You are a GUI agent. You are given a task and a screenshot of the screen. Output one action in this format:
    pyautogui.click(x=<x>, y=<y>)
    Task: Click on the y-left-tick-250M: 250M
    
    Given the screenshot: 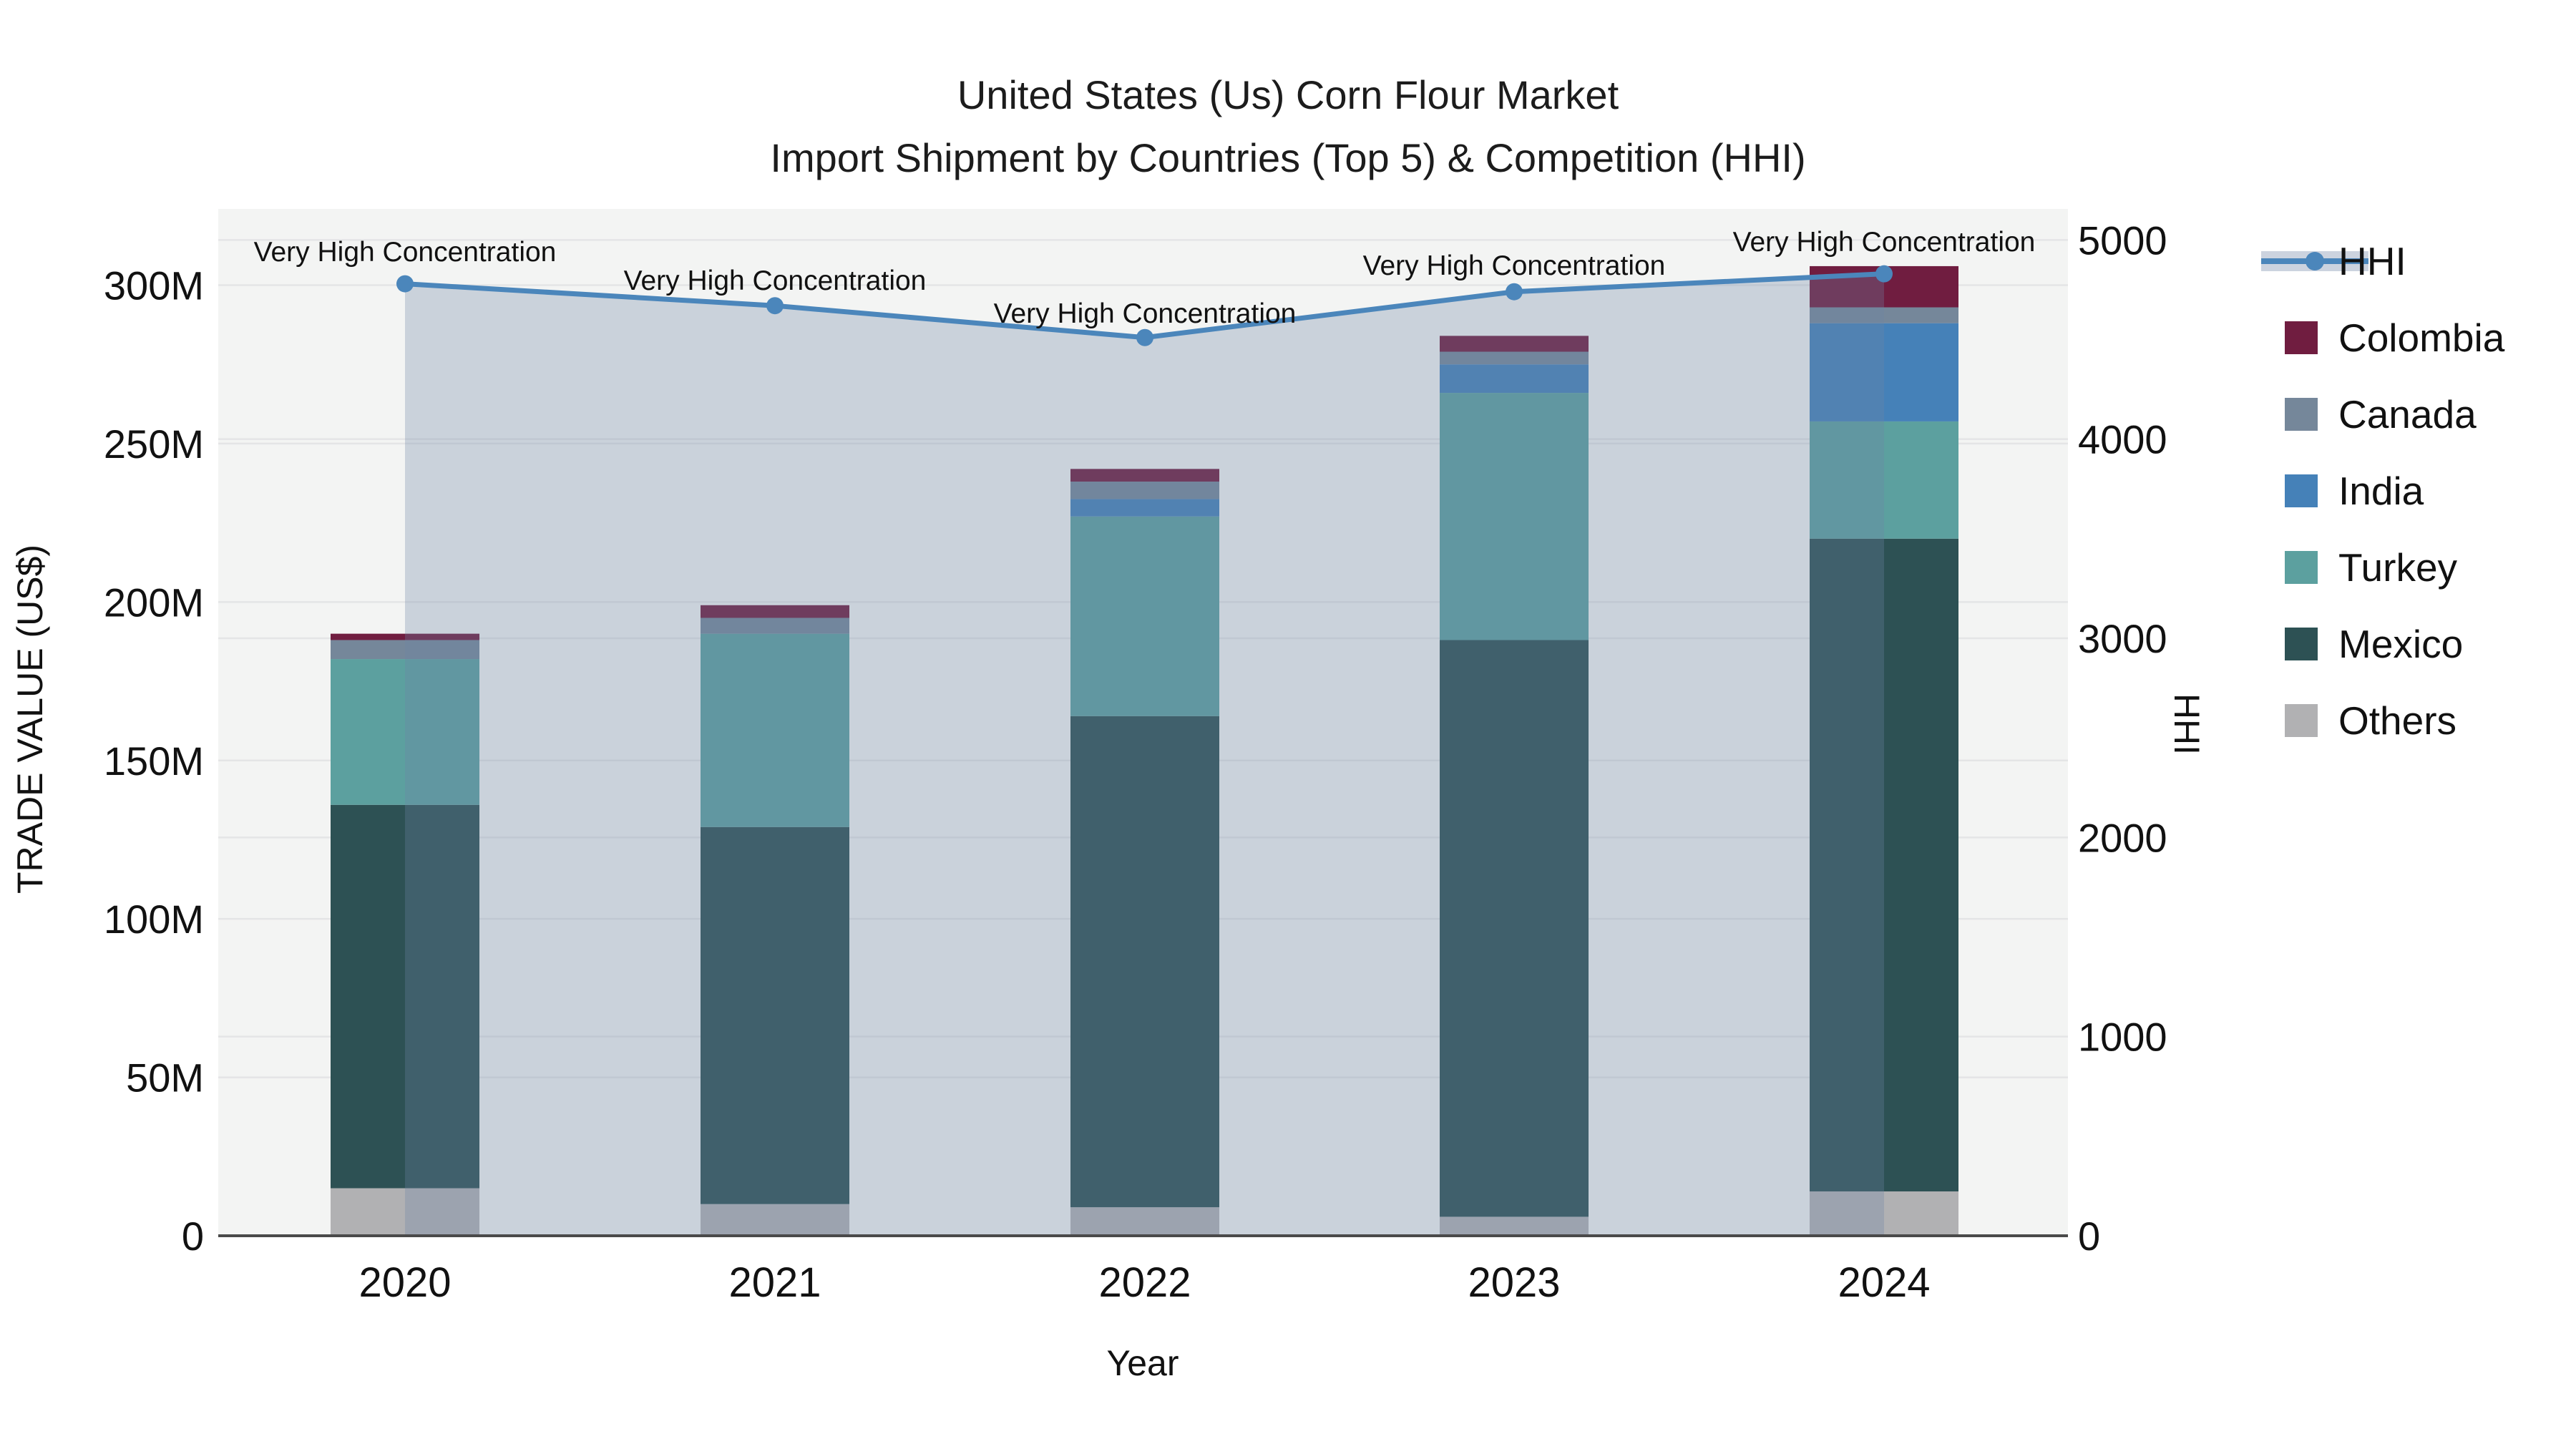 What is the action you would take?
    pyautogui.click(x=154, y=444)
    